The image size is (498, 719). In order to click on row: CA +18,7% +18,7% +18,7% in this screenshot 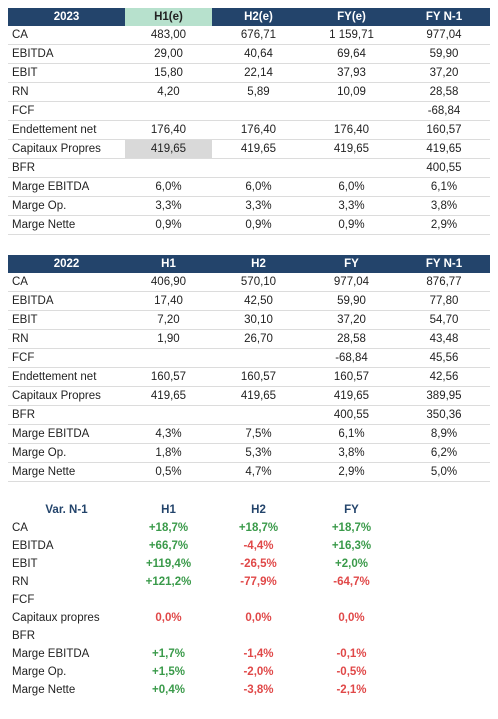, I will do `click(249, 528)`.